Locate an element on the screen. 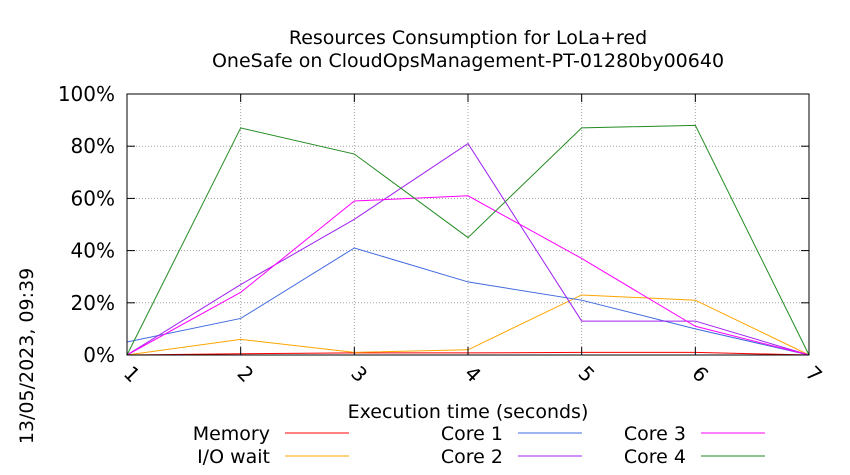 The image size is (850, 475). legend-label-core-2: Core 2 is located at coordinates (472, 457).